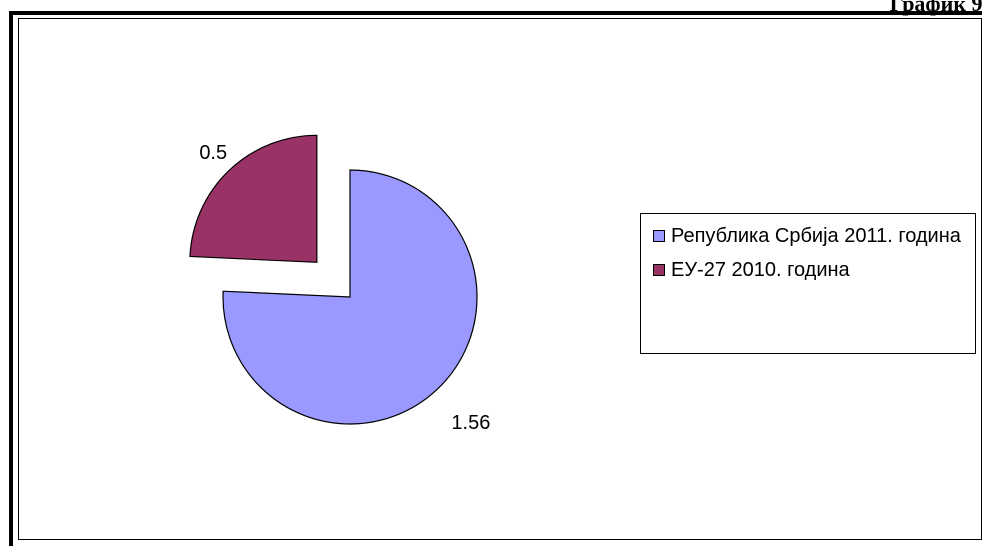  I want to click on legend-entry: ЕУ-27 2010. година, so click(808, 270).